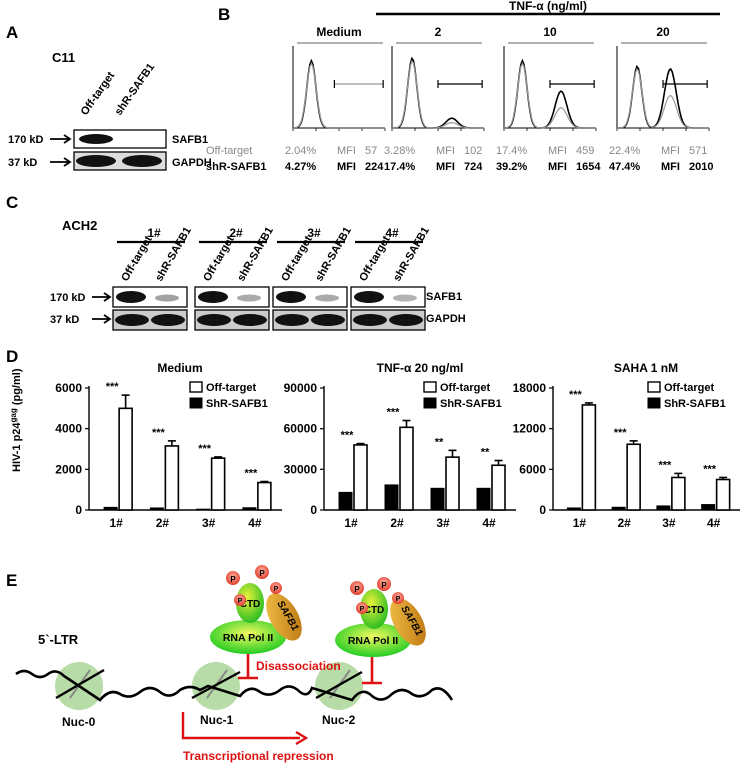  I want to click on legend-swatch-shr, so click(196, 403).